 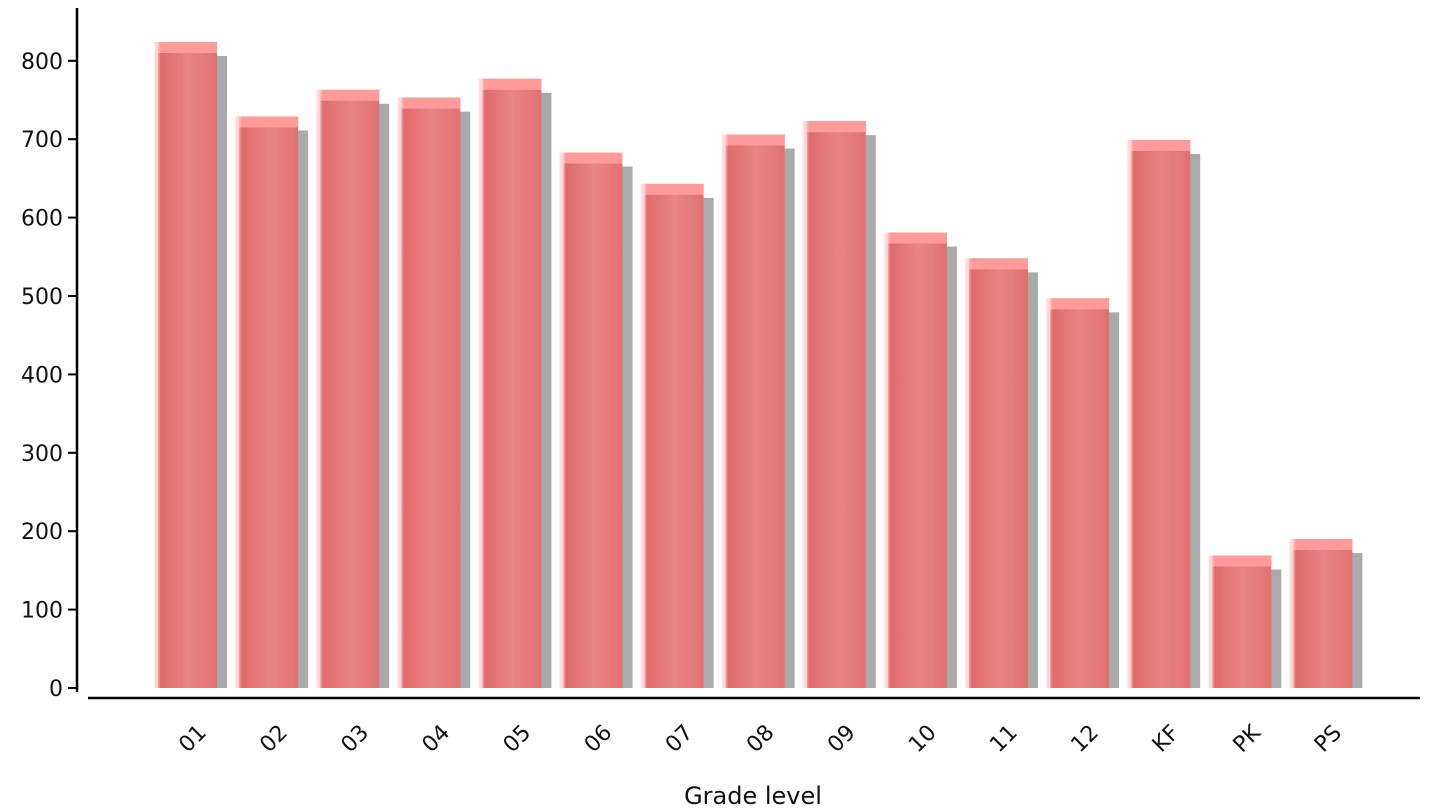 I want to click on y-tick-label: 700, so click(x=42, y=140).